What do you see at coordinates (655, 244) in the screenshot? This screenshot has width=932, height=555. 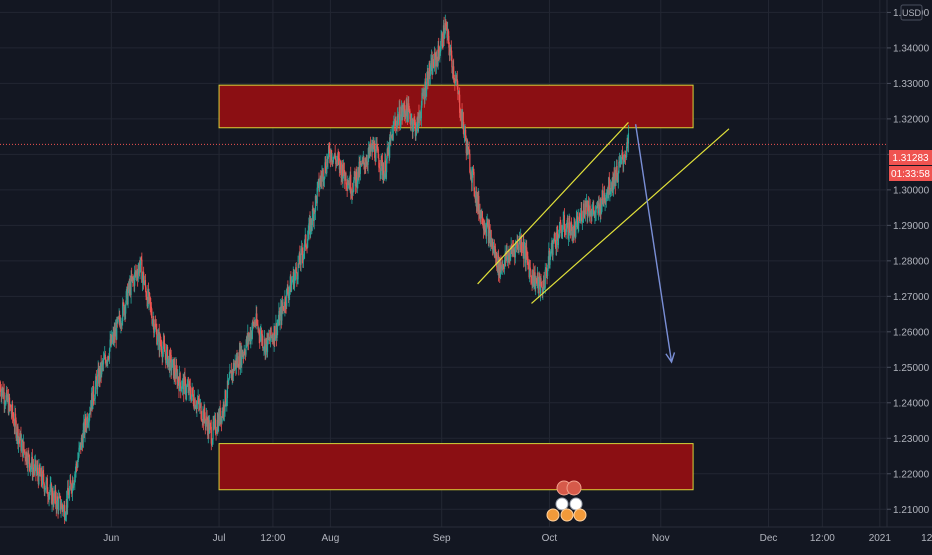 I see `forecast-arrow` at bounding box center [655, 244].